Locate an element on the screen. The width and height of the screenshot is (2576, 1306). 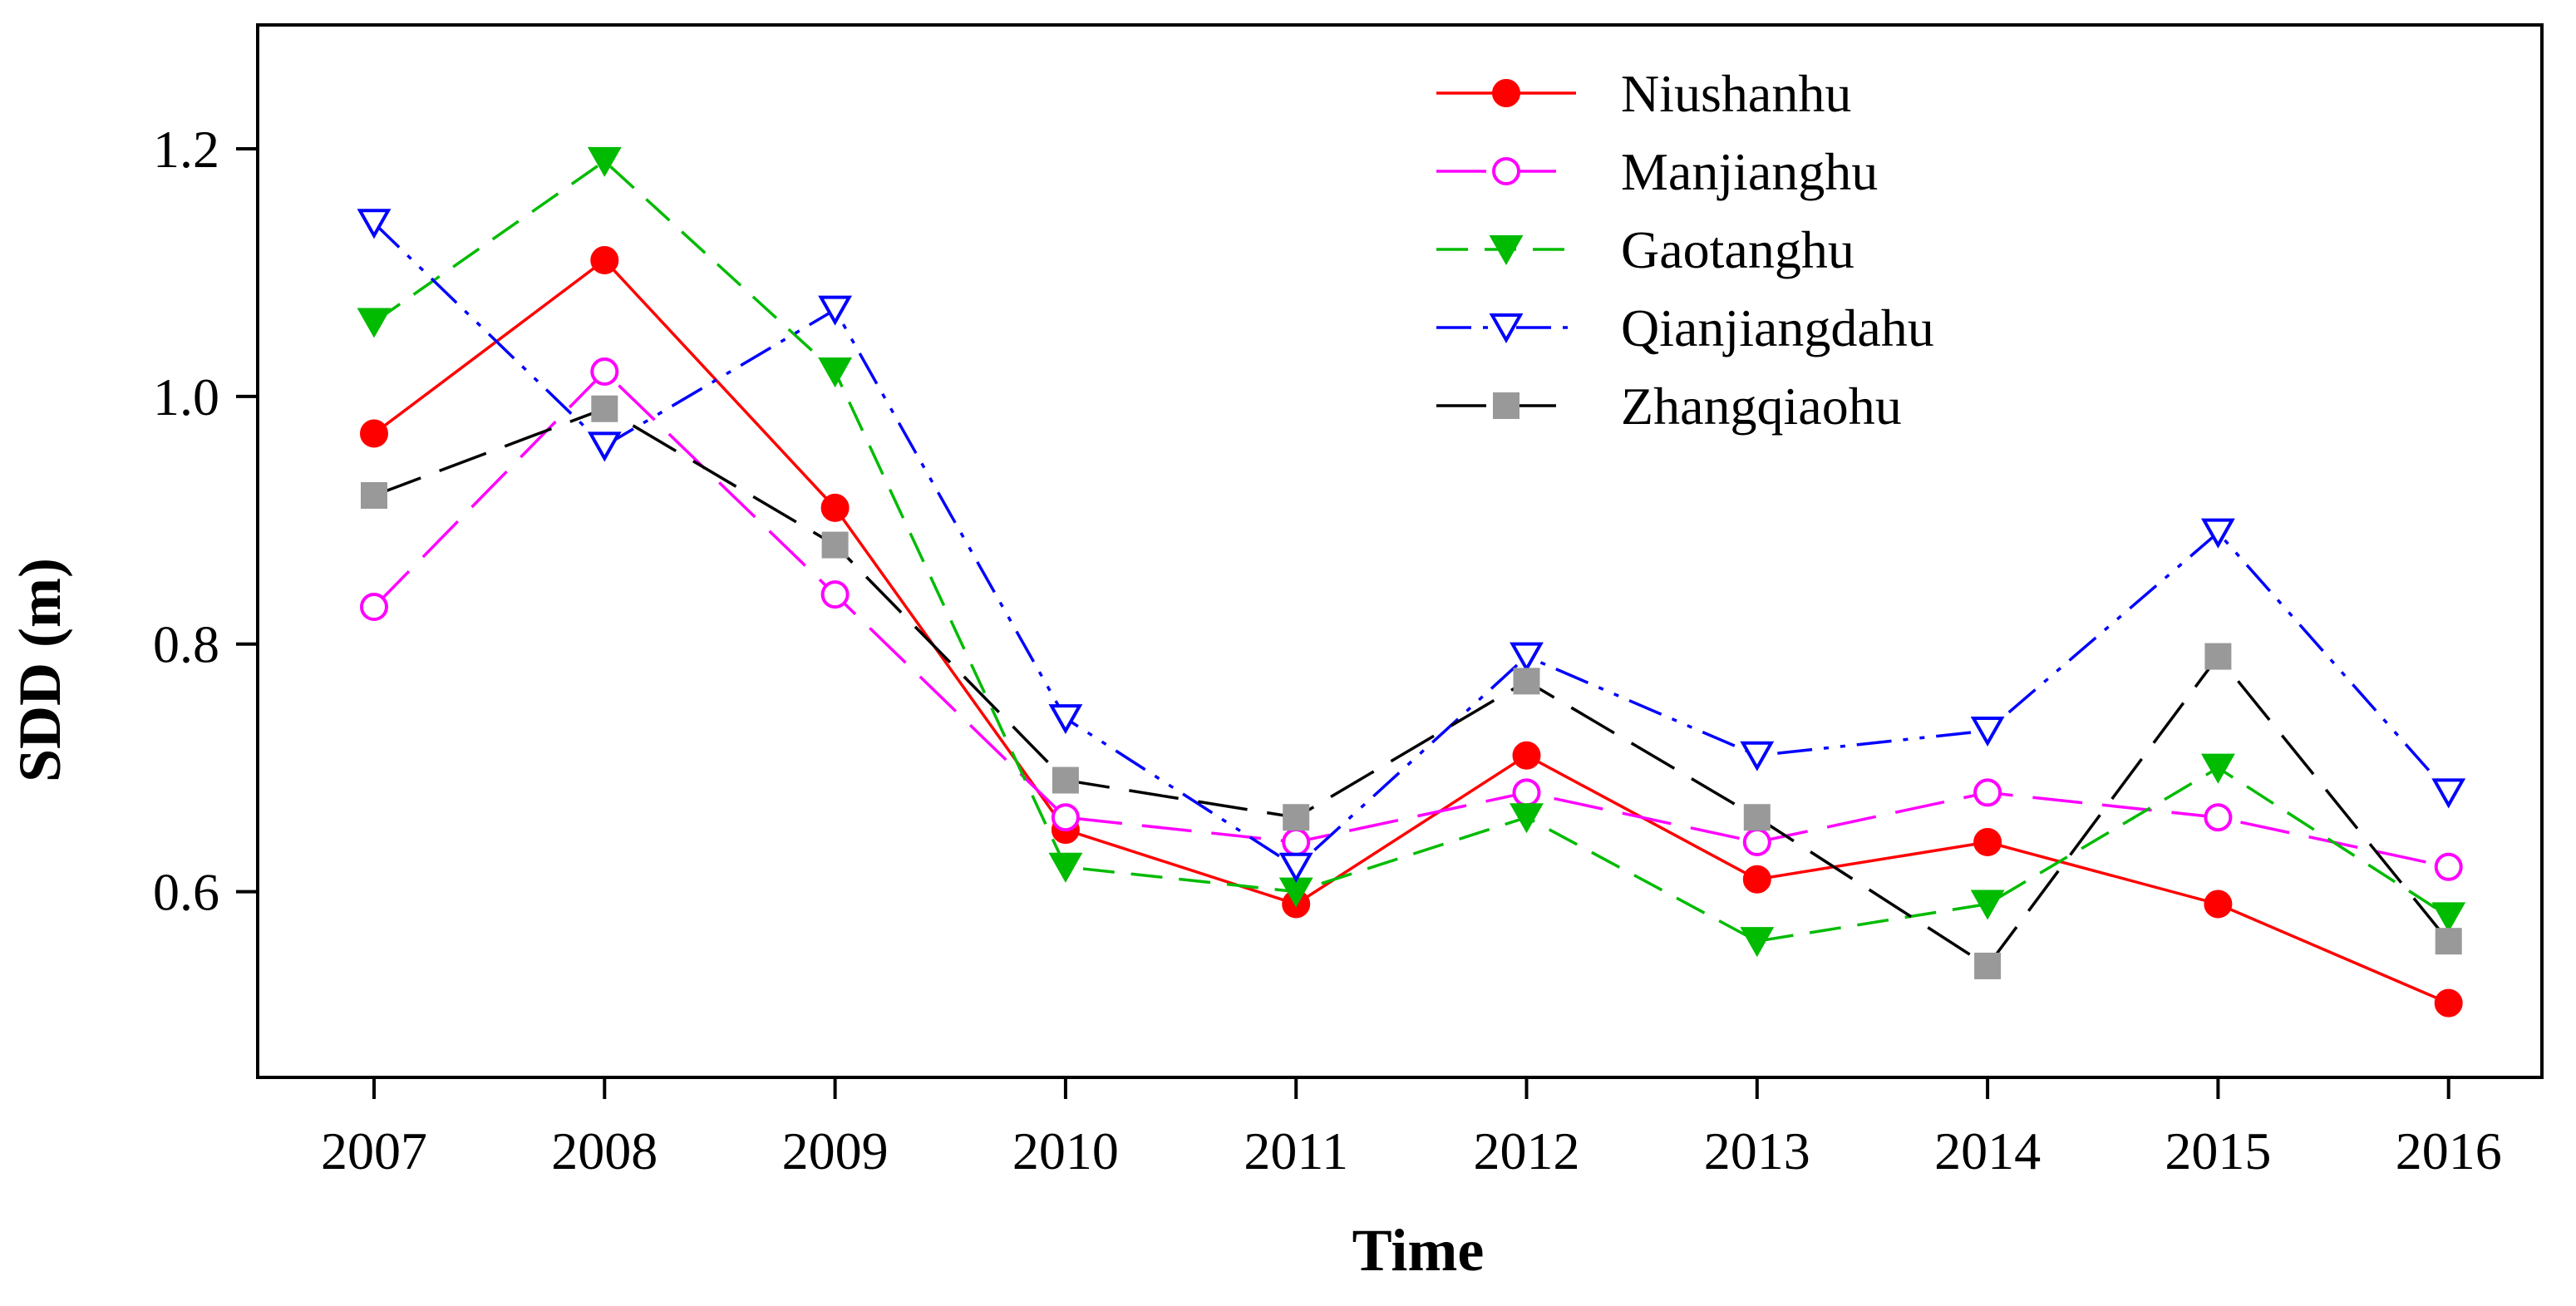
legend-label-niushanhu: Niushanhu is located at coordinates (1736, 94).